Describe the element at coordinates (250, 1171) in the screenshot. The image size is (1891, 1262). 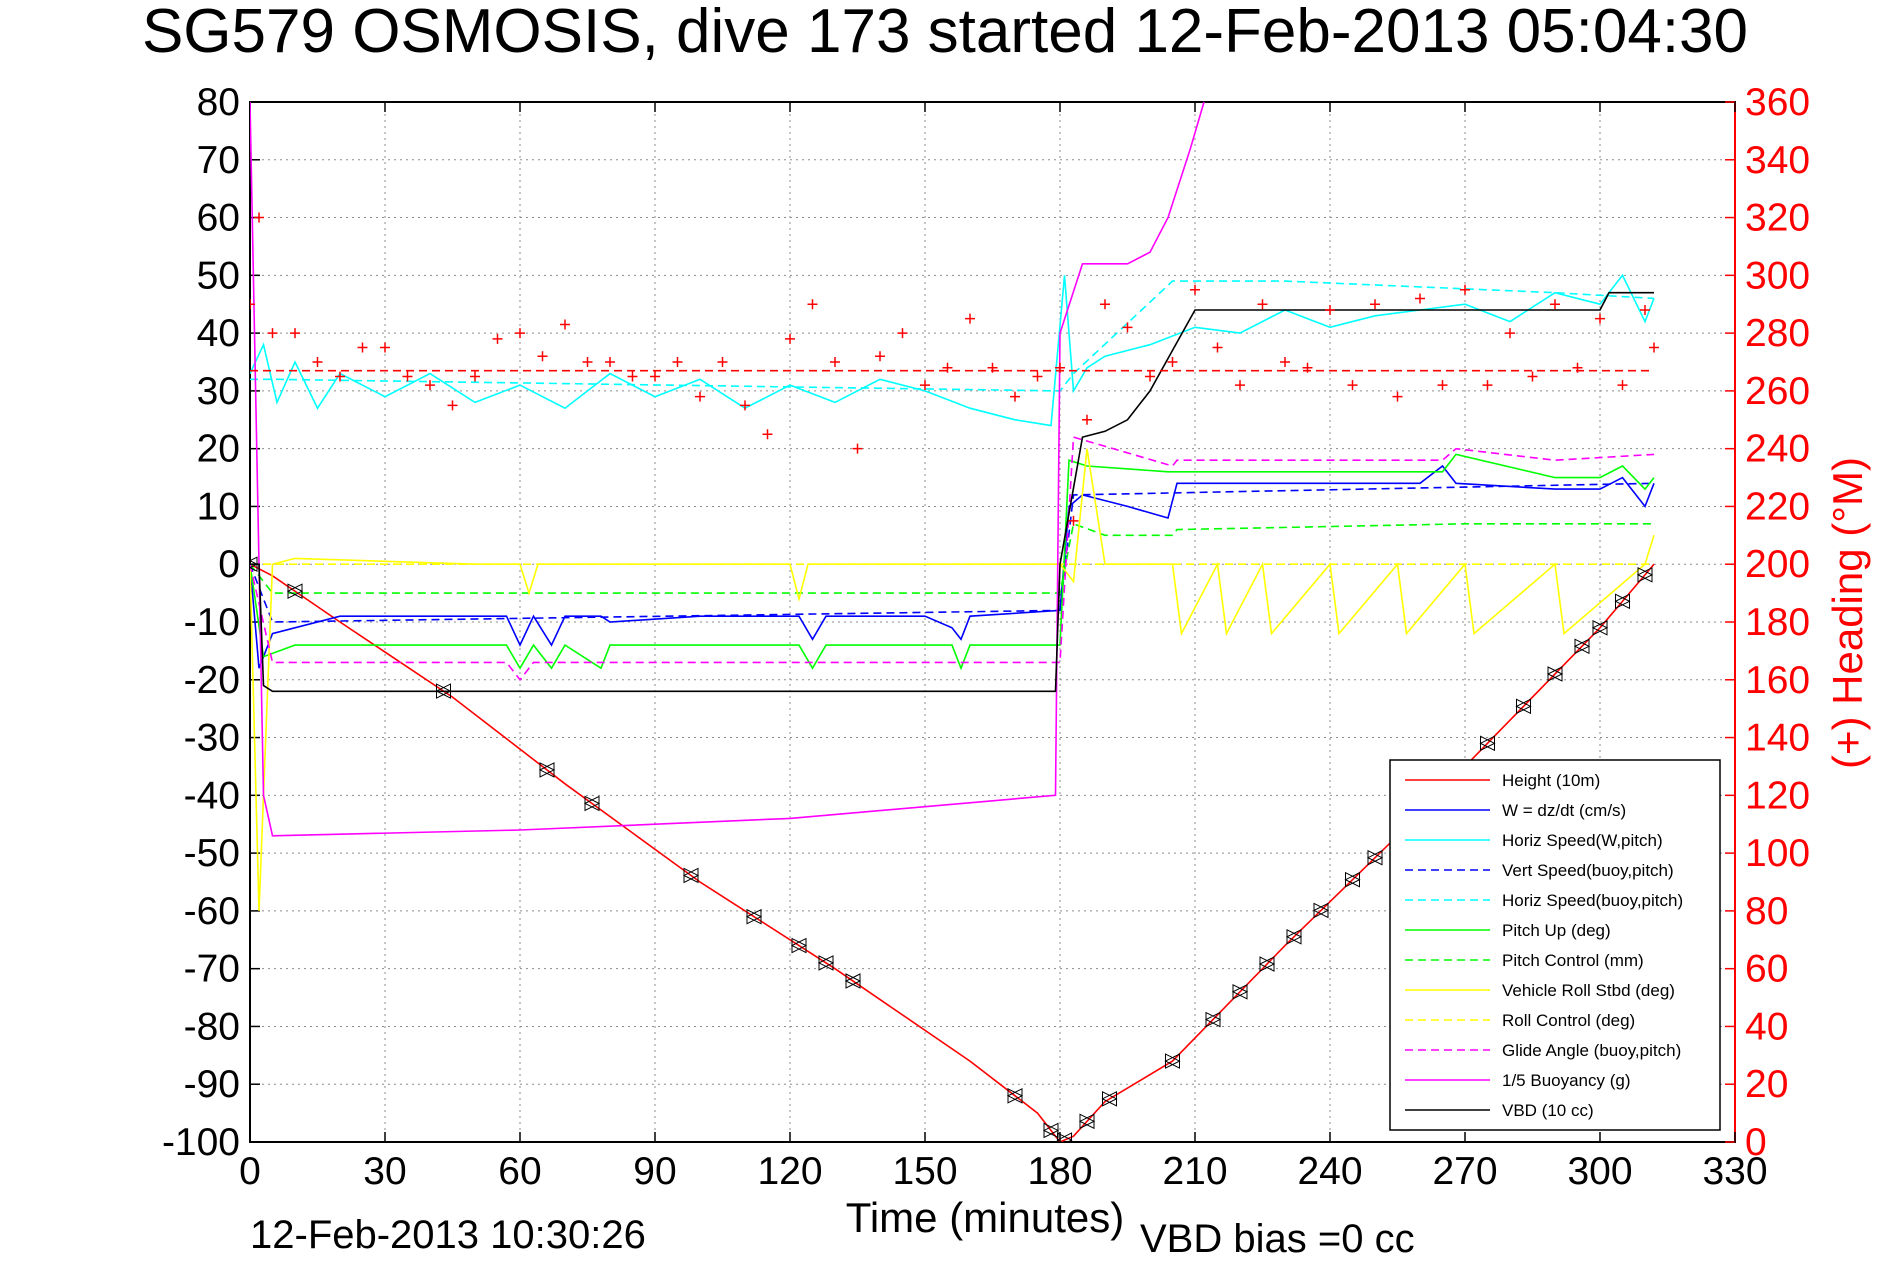
I see `x-tick-label: 0` at that location.